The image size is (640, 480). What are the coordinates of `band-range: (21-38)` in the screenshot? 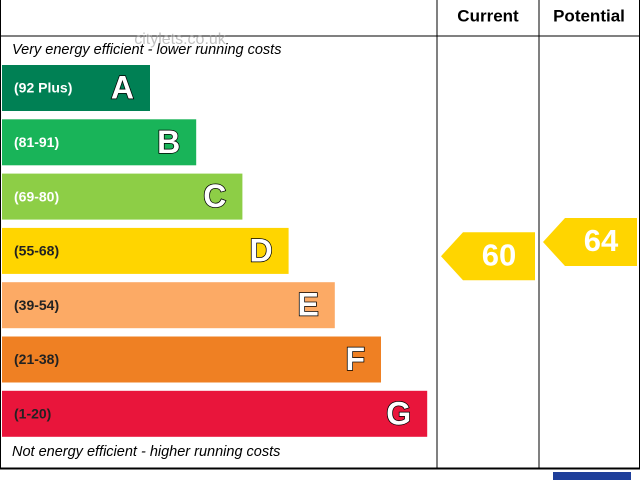 It's located at (36, 359).